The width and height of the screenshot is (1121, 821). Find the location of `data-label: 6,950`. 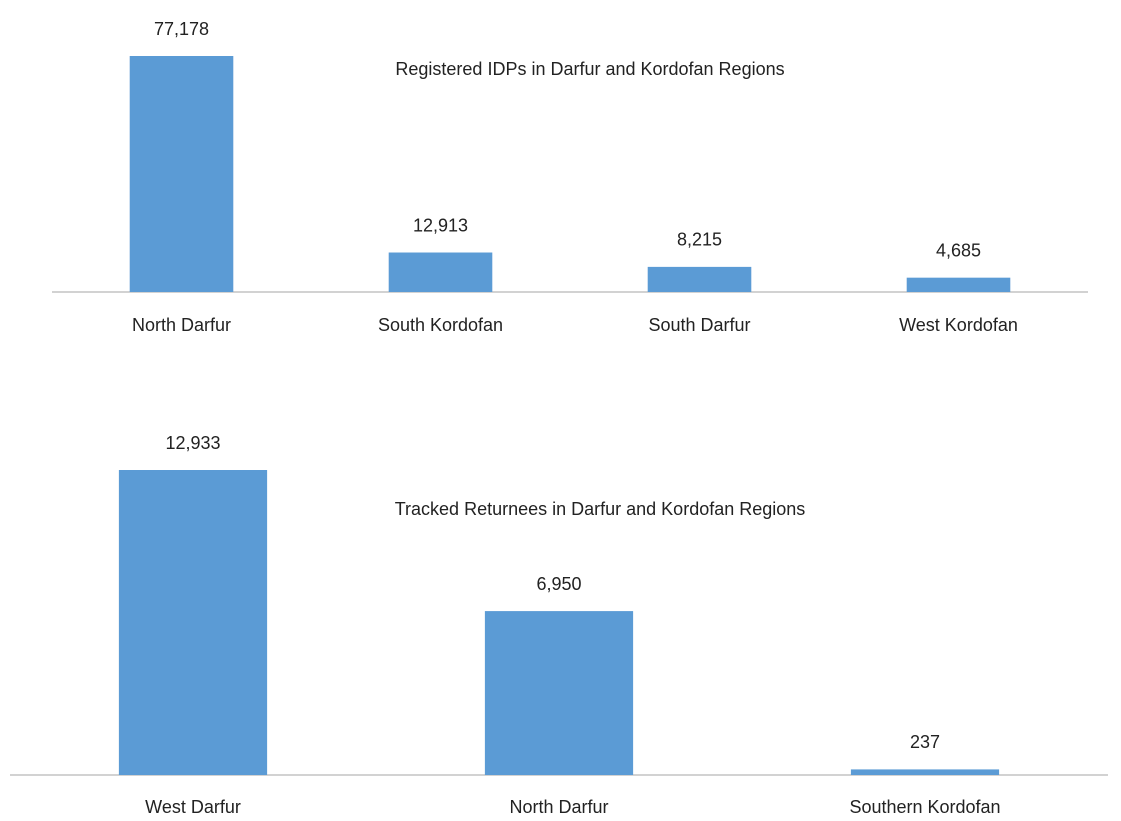

data-label: 6,950 is located at coordinates (558, 584).